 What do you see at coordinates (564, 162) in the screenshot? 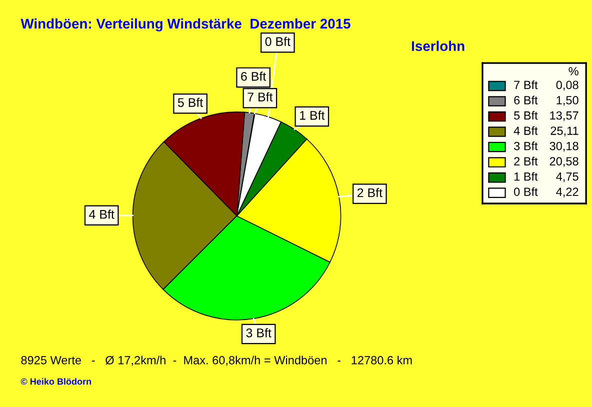
I see `data-label: 20,58` at bounding box center [564, 162].